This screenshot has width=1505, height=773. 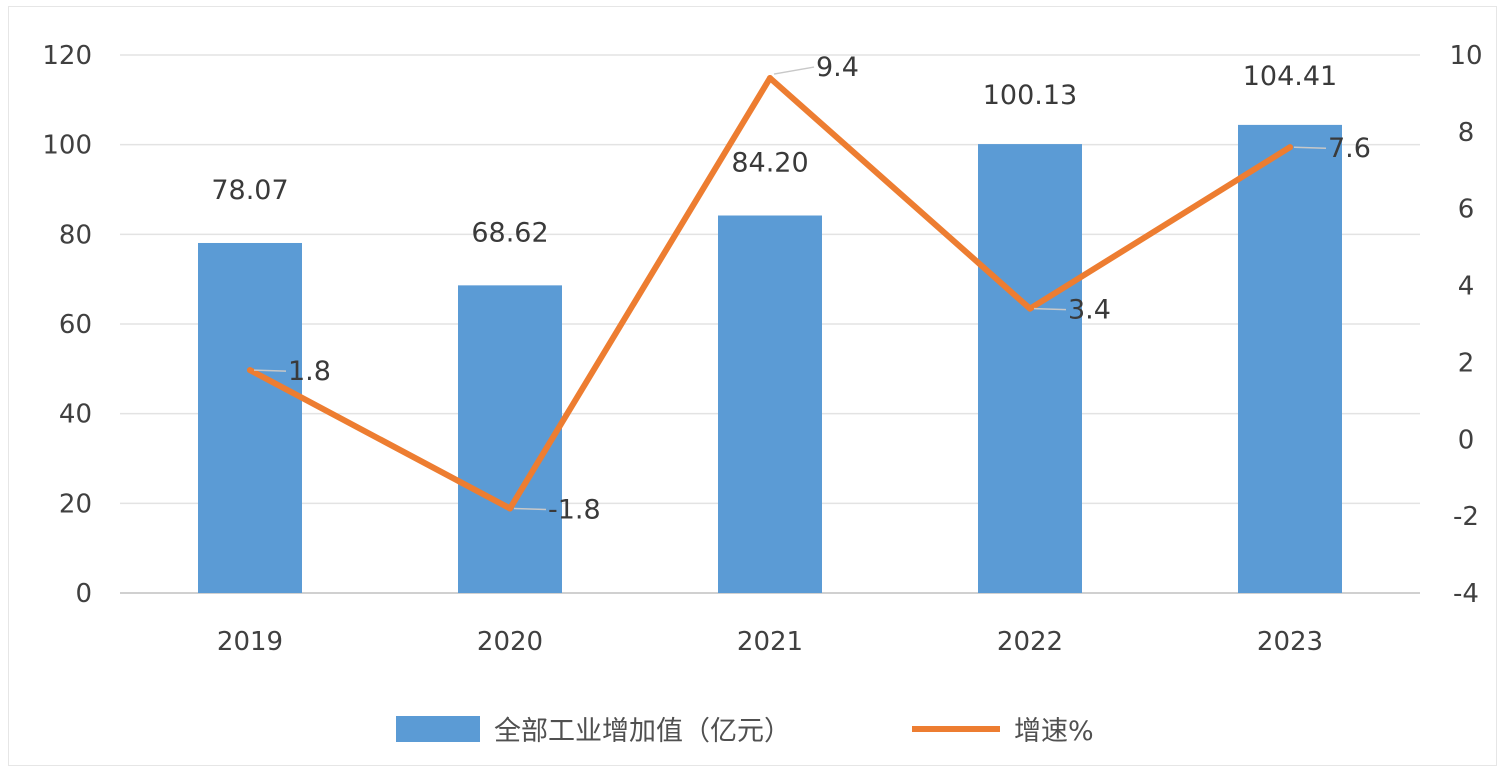 I want to click on left-tick-label: 0, so click(x=83, y=594).